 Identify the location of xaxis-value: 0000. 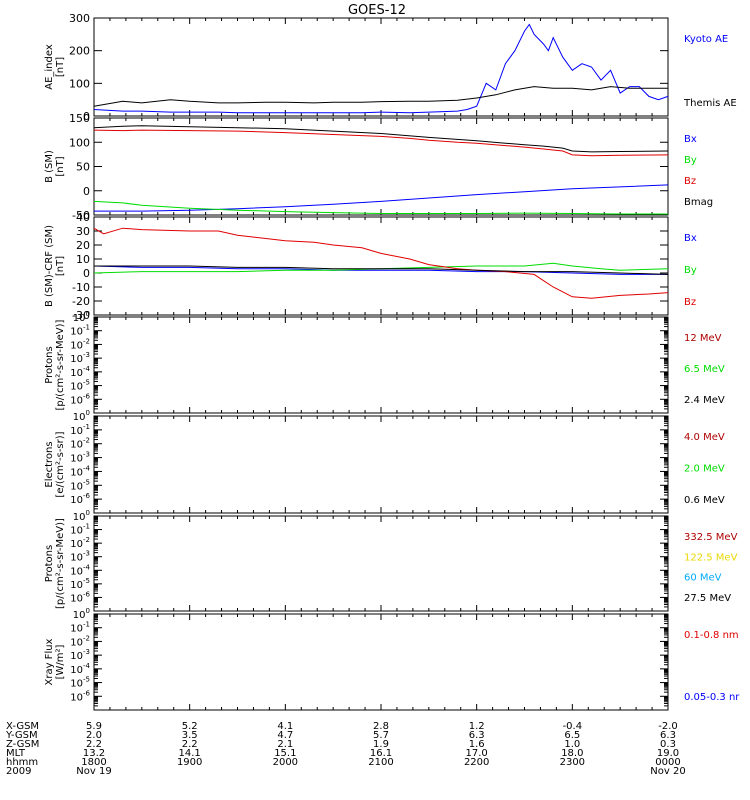
(667, 762).